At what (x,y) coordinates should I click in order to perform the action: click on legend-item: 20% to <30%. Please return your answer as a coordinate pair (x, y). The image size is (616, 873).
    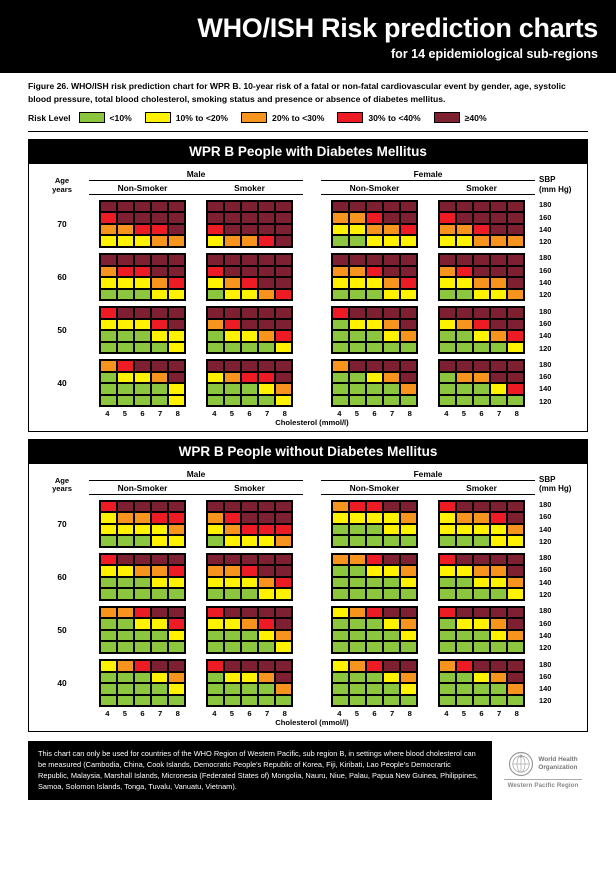
    Looking at the image, I should click on (282, 118).